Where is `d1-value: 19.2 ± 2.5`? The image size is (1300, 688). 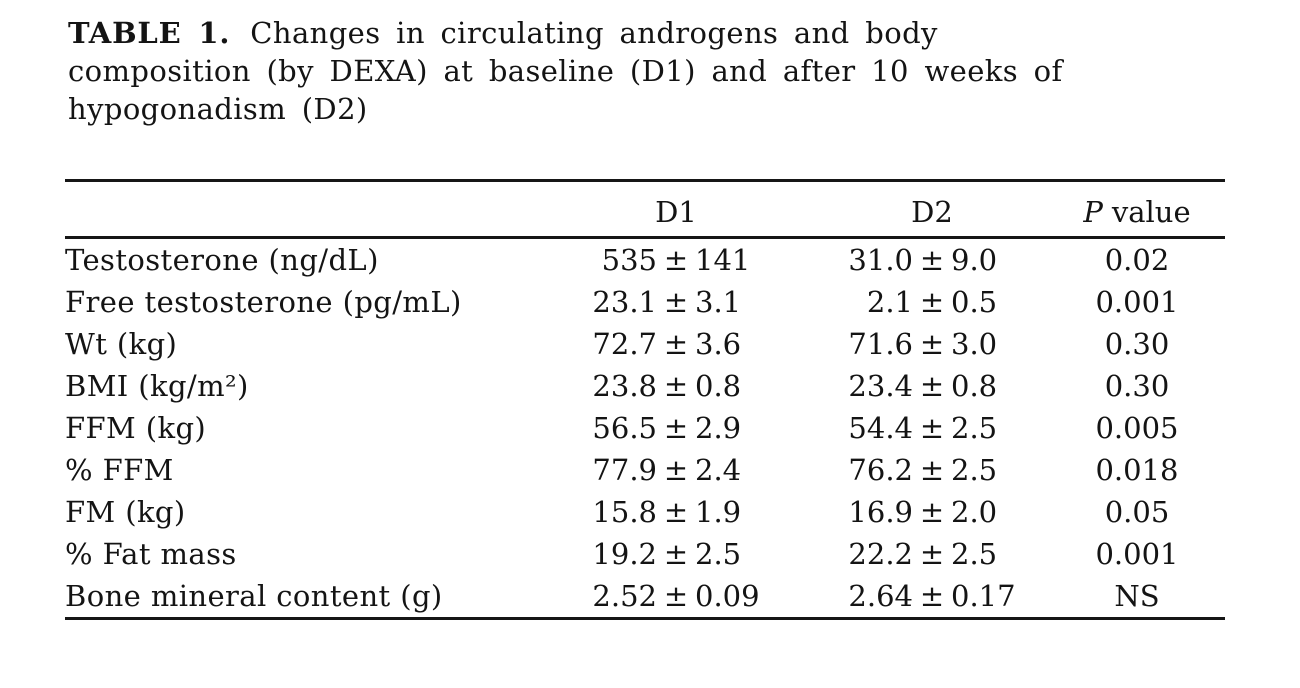 d1-value: 19.2 ± 2.5 is located at coordinates (684, 554).